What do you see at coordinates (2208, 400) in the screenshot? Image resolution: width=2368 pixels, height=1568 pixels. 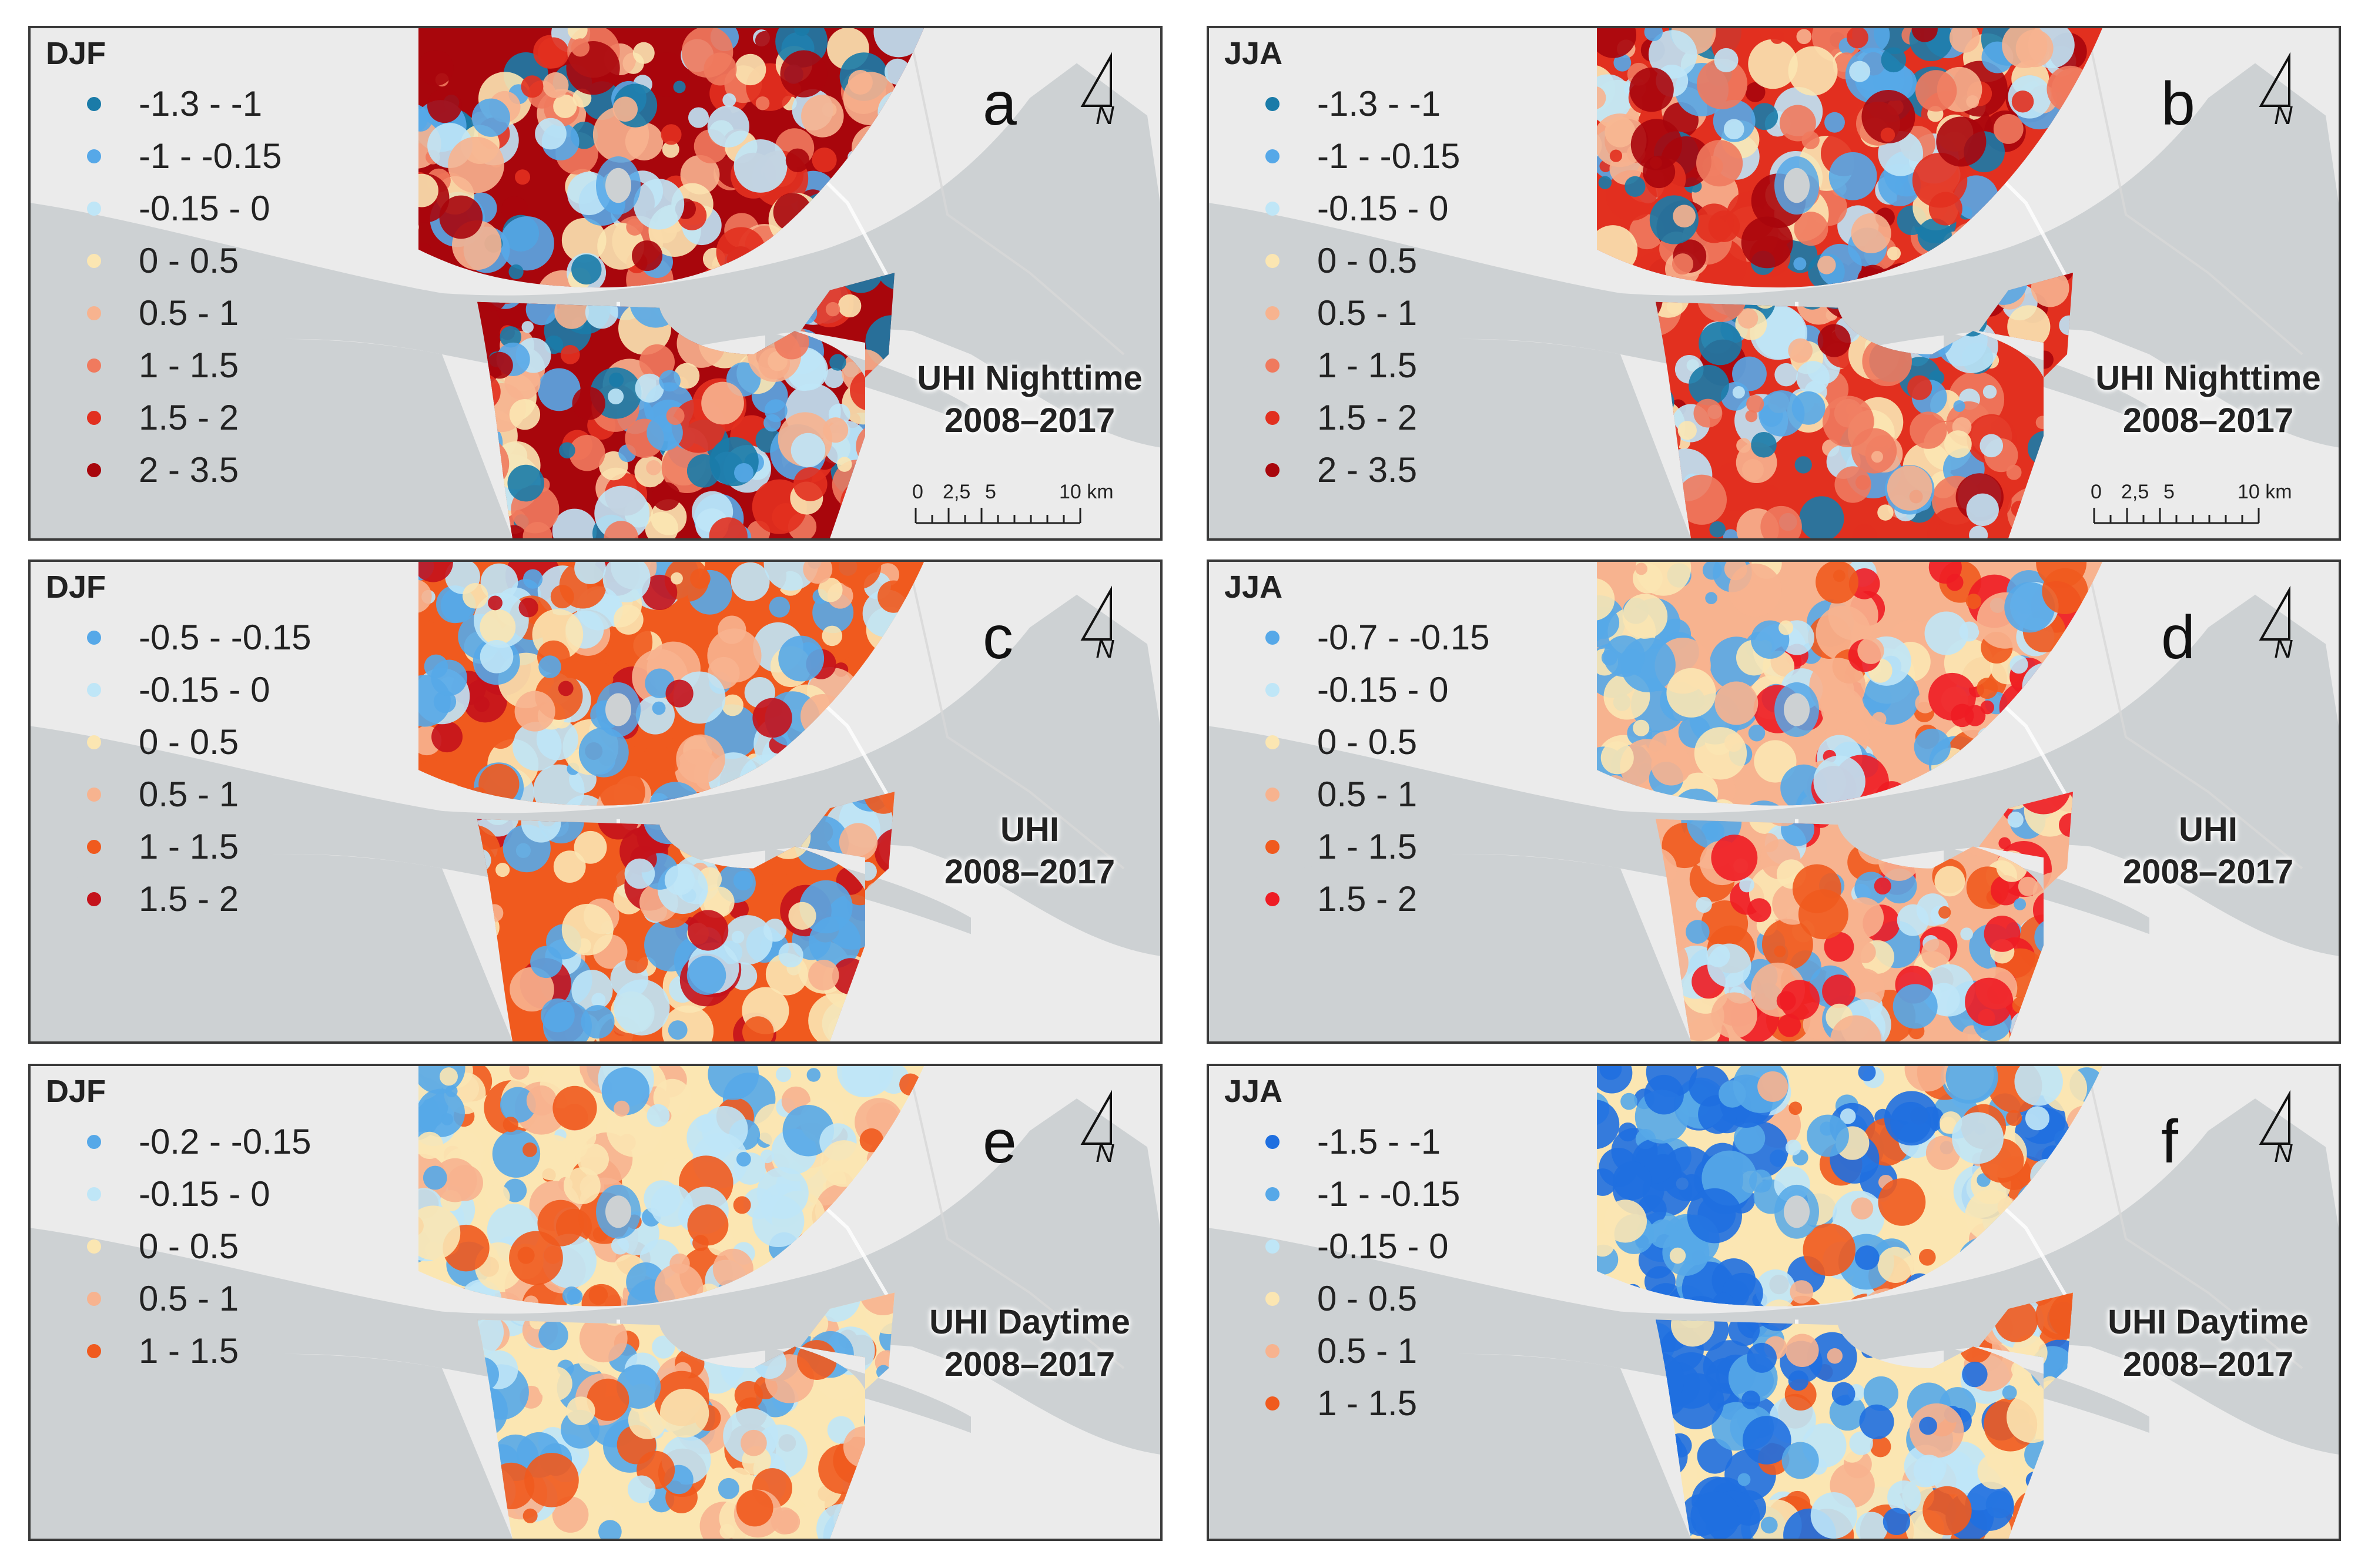 I see `map-title: UHI Nighttime 2008–2017` at bounding box center [2208, 400].